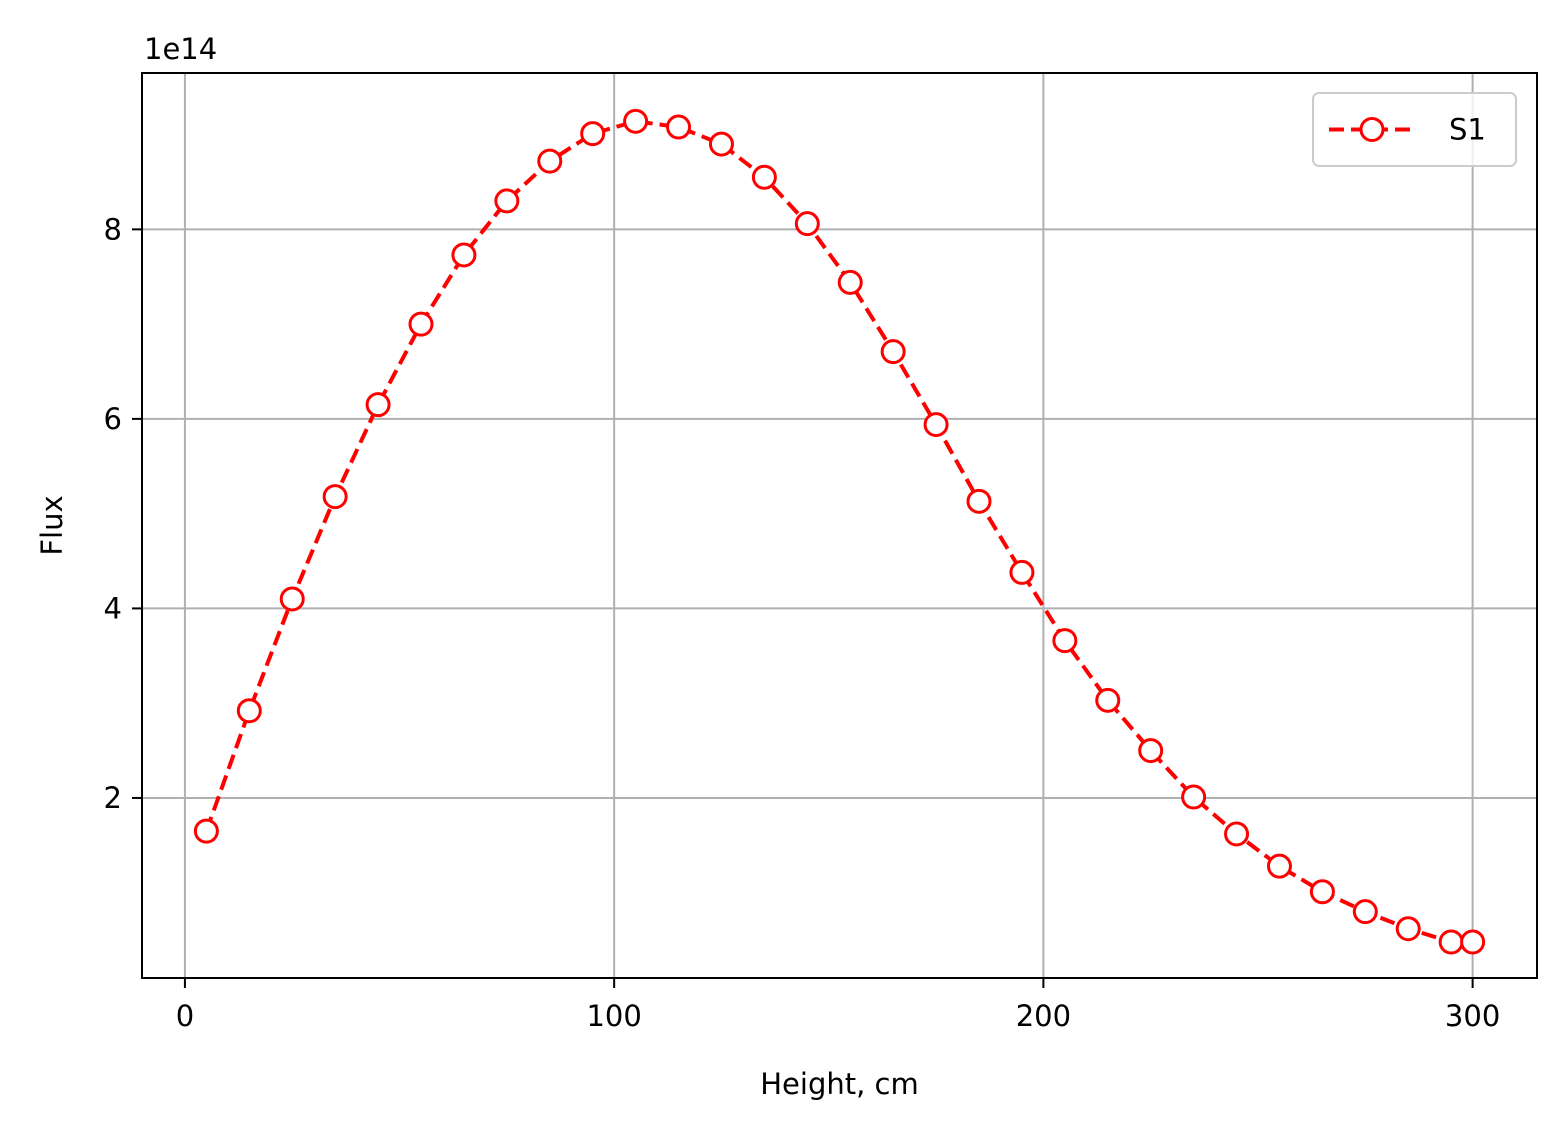  Describe the element at coordinates (113, 229) in the screenshot. I see `y-tick-label: 8` at that location.